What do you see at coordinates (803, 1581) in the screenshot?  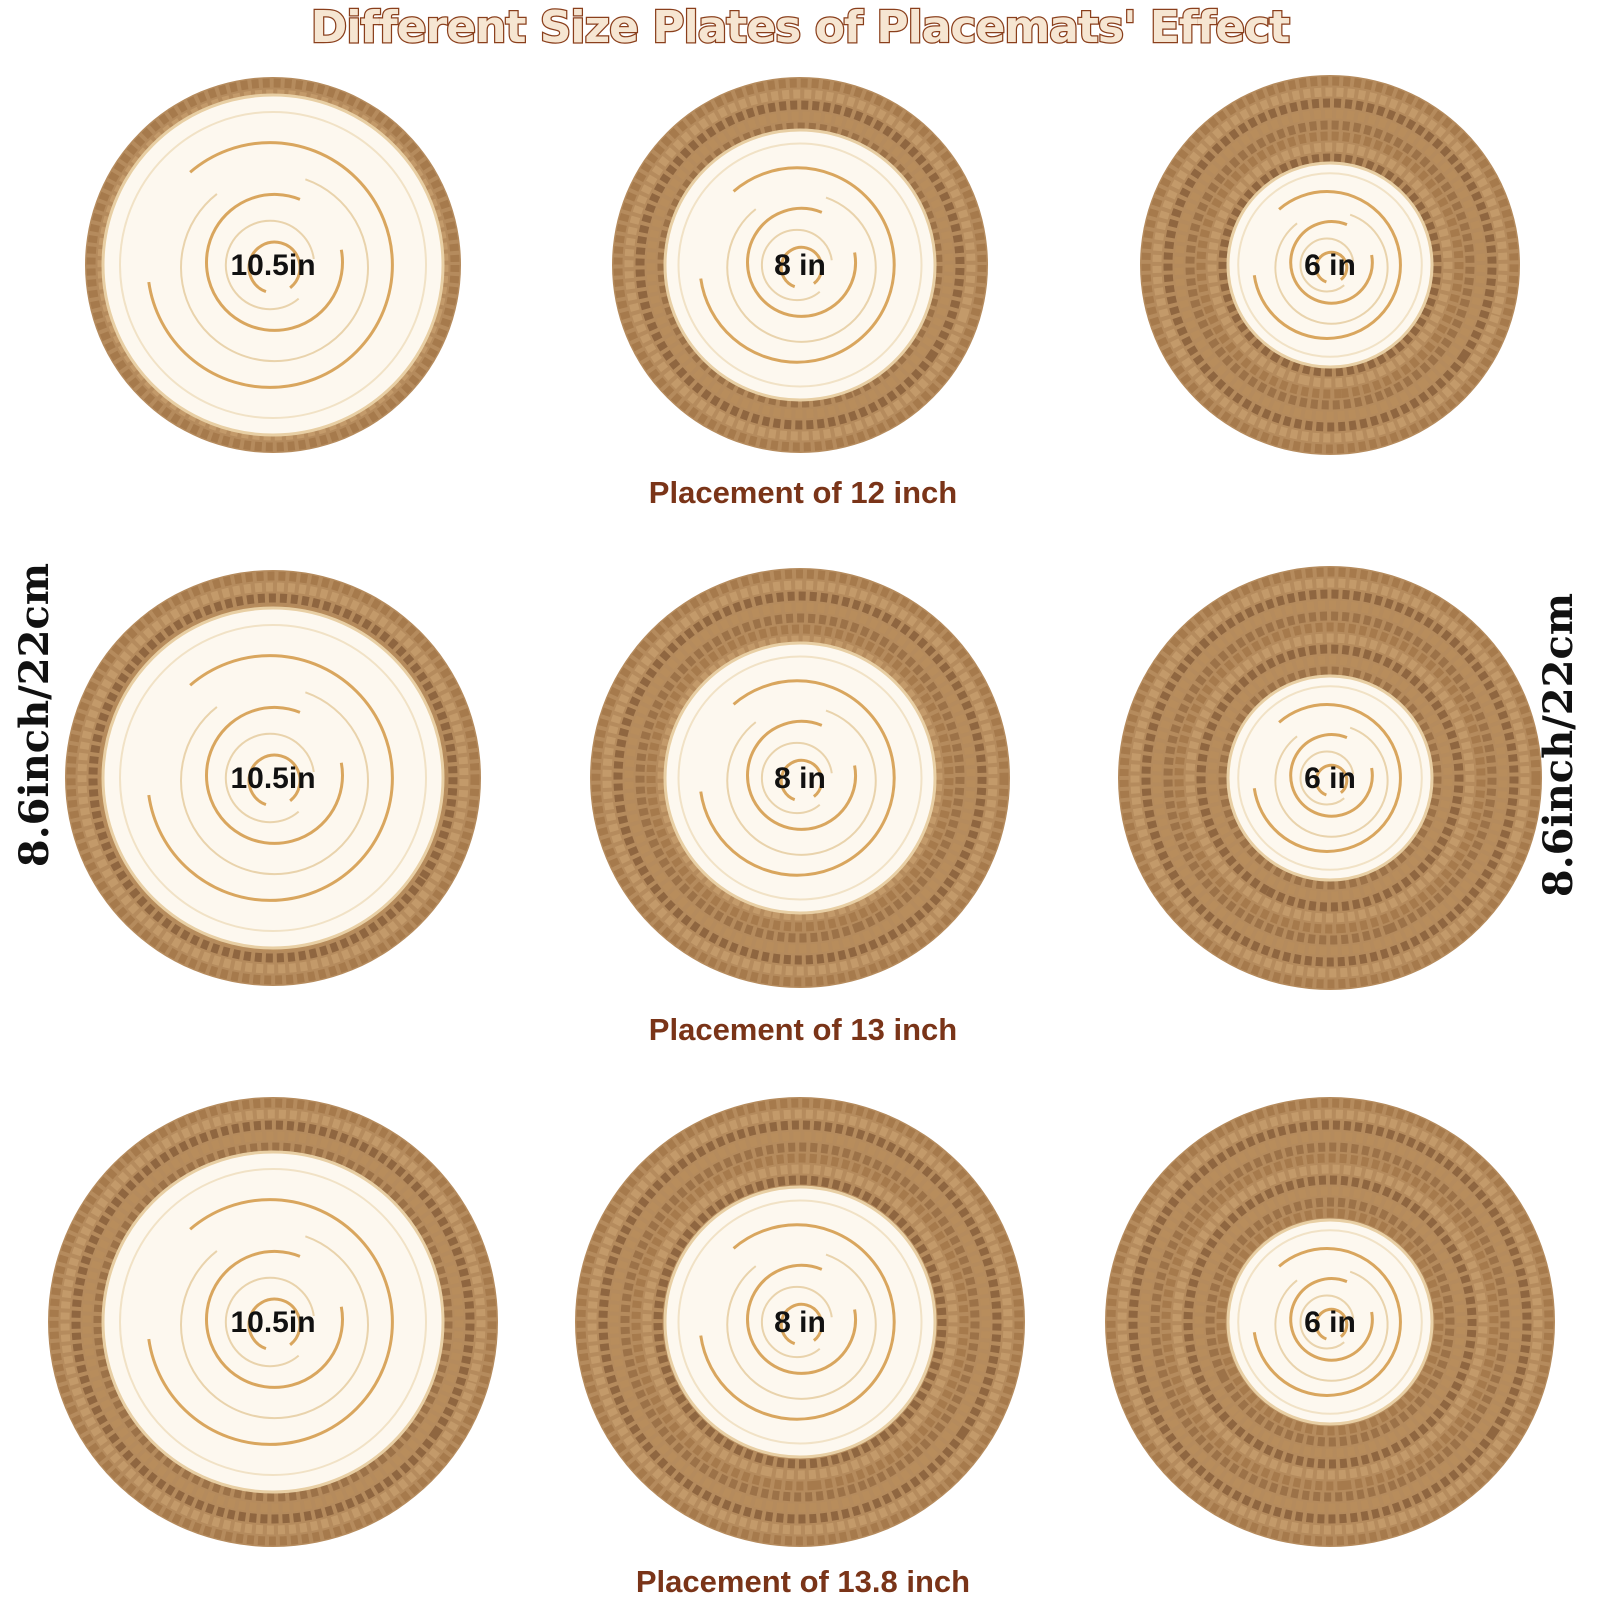 I see `caption: Placement of 13.8 inch` at bounding box center [803, 1581].